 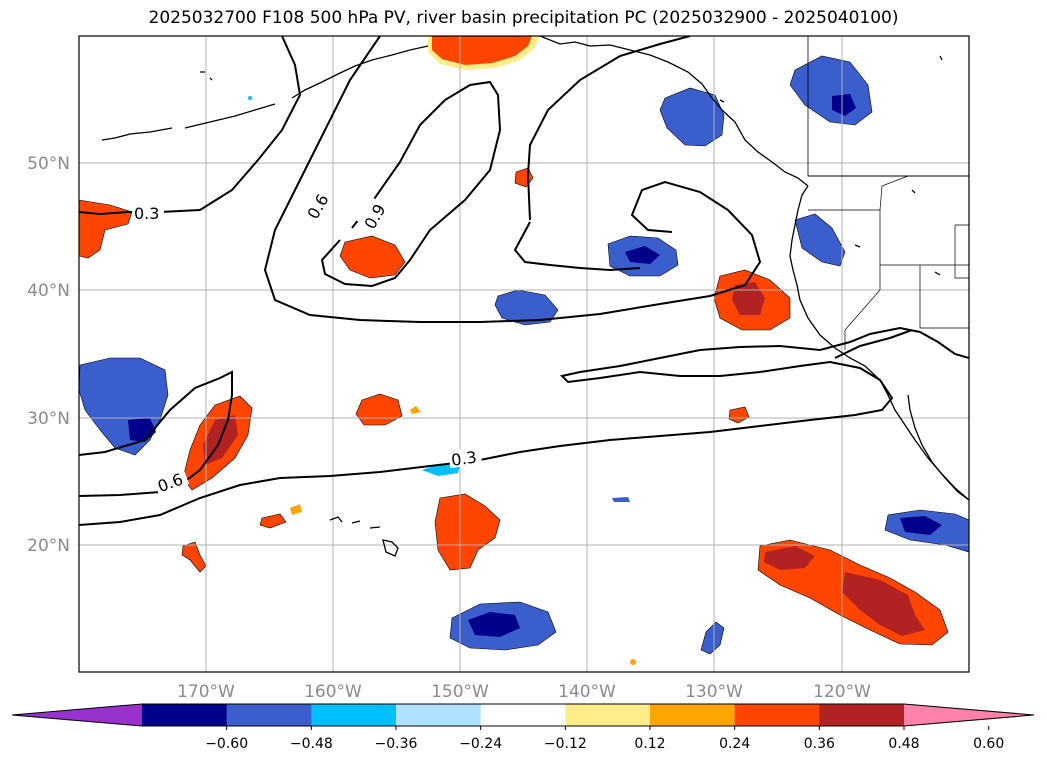 I want to click on colorbar-tick-label: −0.60, so click(x=226, y=744).